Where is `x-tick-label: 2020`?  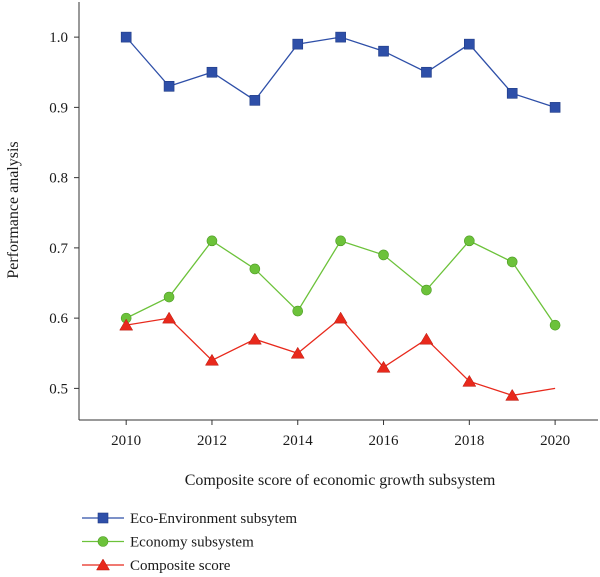 x-tick-label: 2020 is located at coordinates (555, 441).